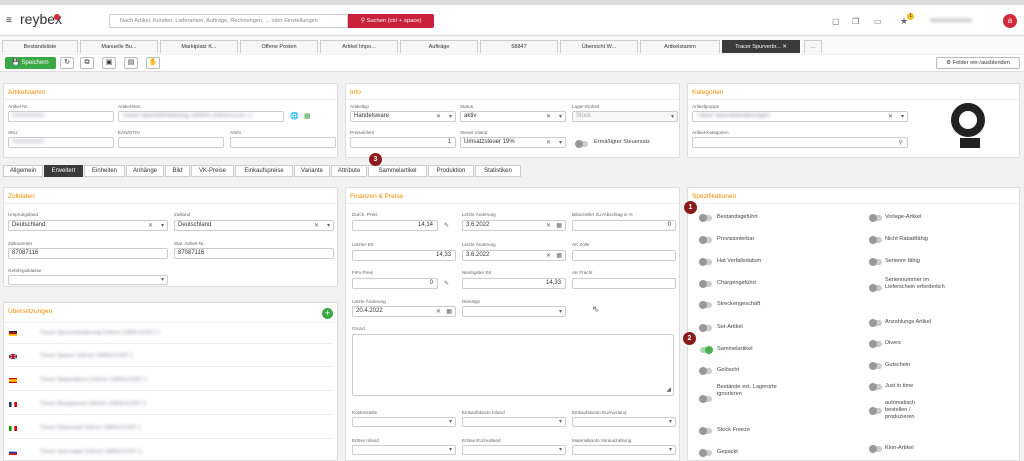 This screenshot has width=1024, height=461. I want to click on toggle-gepackt, so click(705, 452).